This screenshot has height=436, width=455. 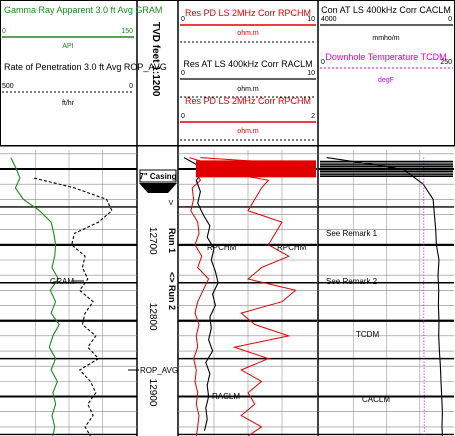 What do you see at coordinates (386, 10) in the screenshot?
I see `caclm-title: Con AT LS 400kHz Corr CACLM` at bounding box center [386, 10].